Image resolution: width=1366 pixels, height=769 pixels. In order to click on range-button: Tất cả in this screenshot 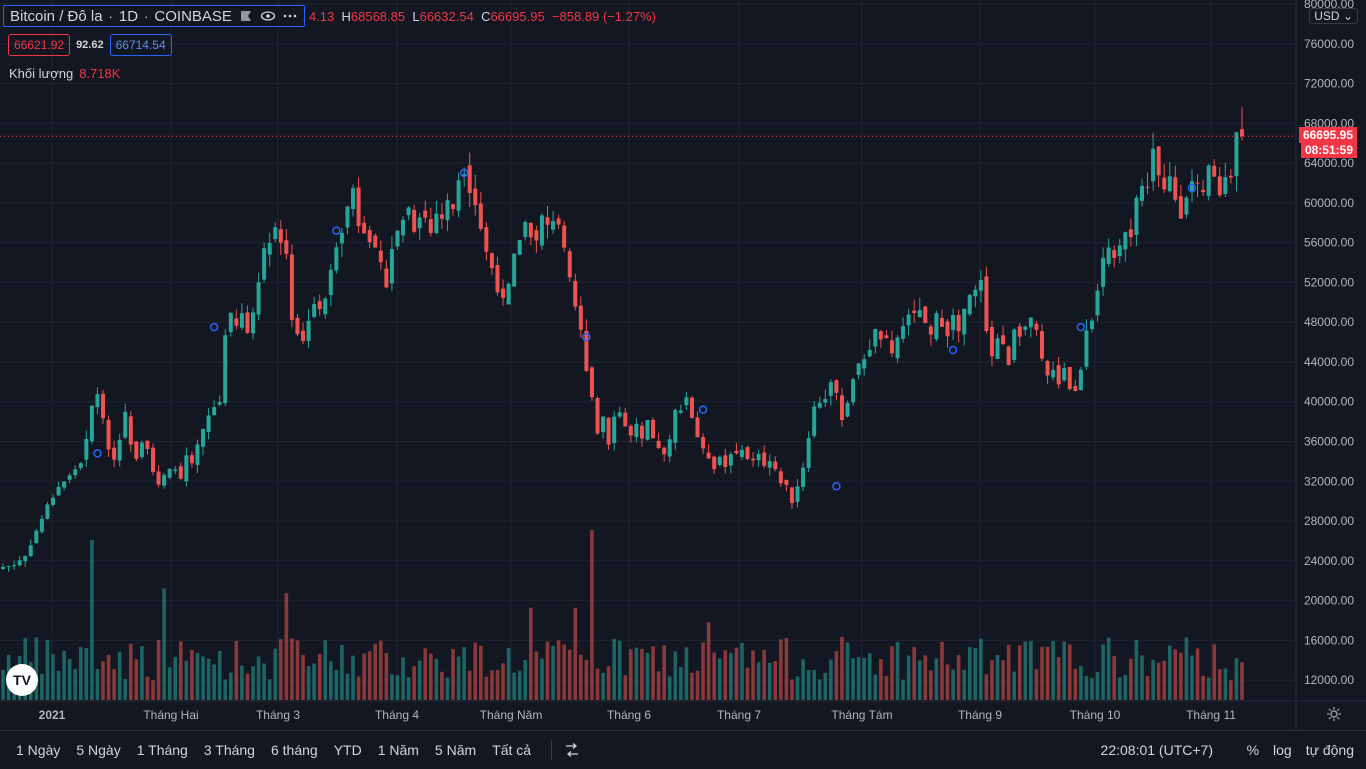, I will do `click(512, 750)`.